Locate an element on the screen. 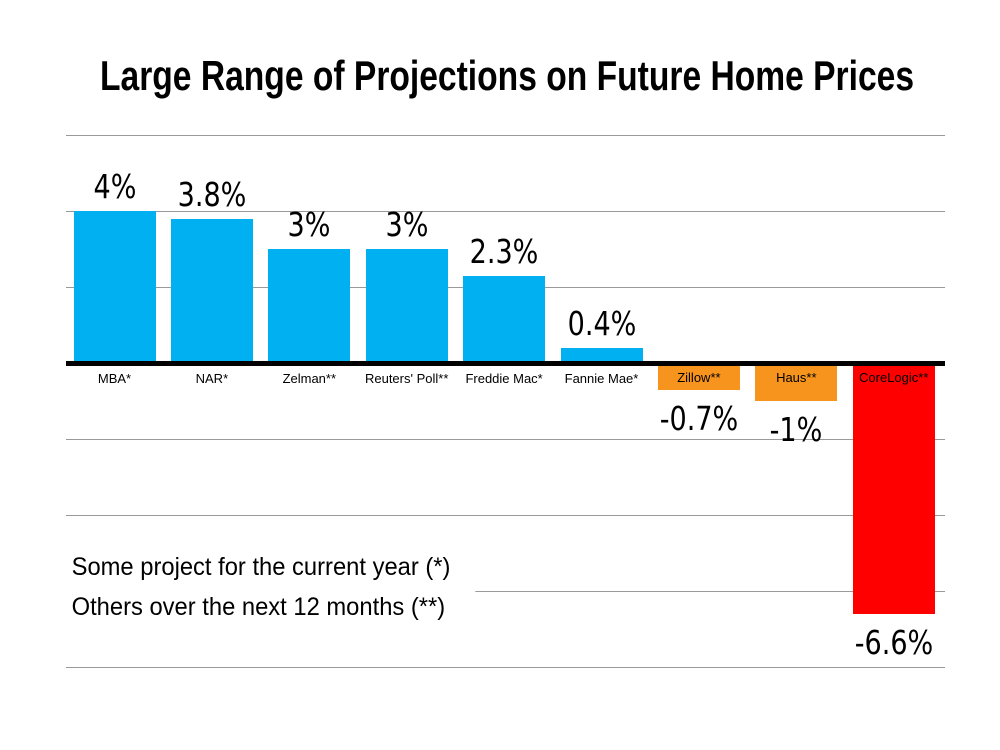  category-label-zelman: Zelman** is located at coordinates (309, 378).